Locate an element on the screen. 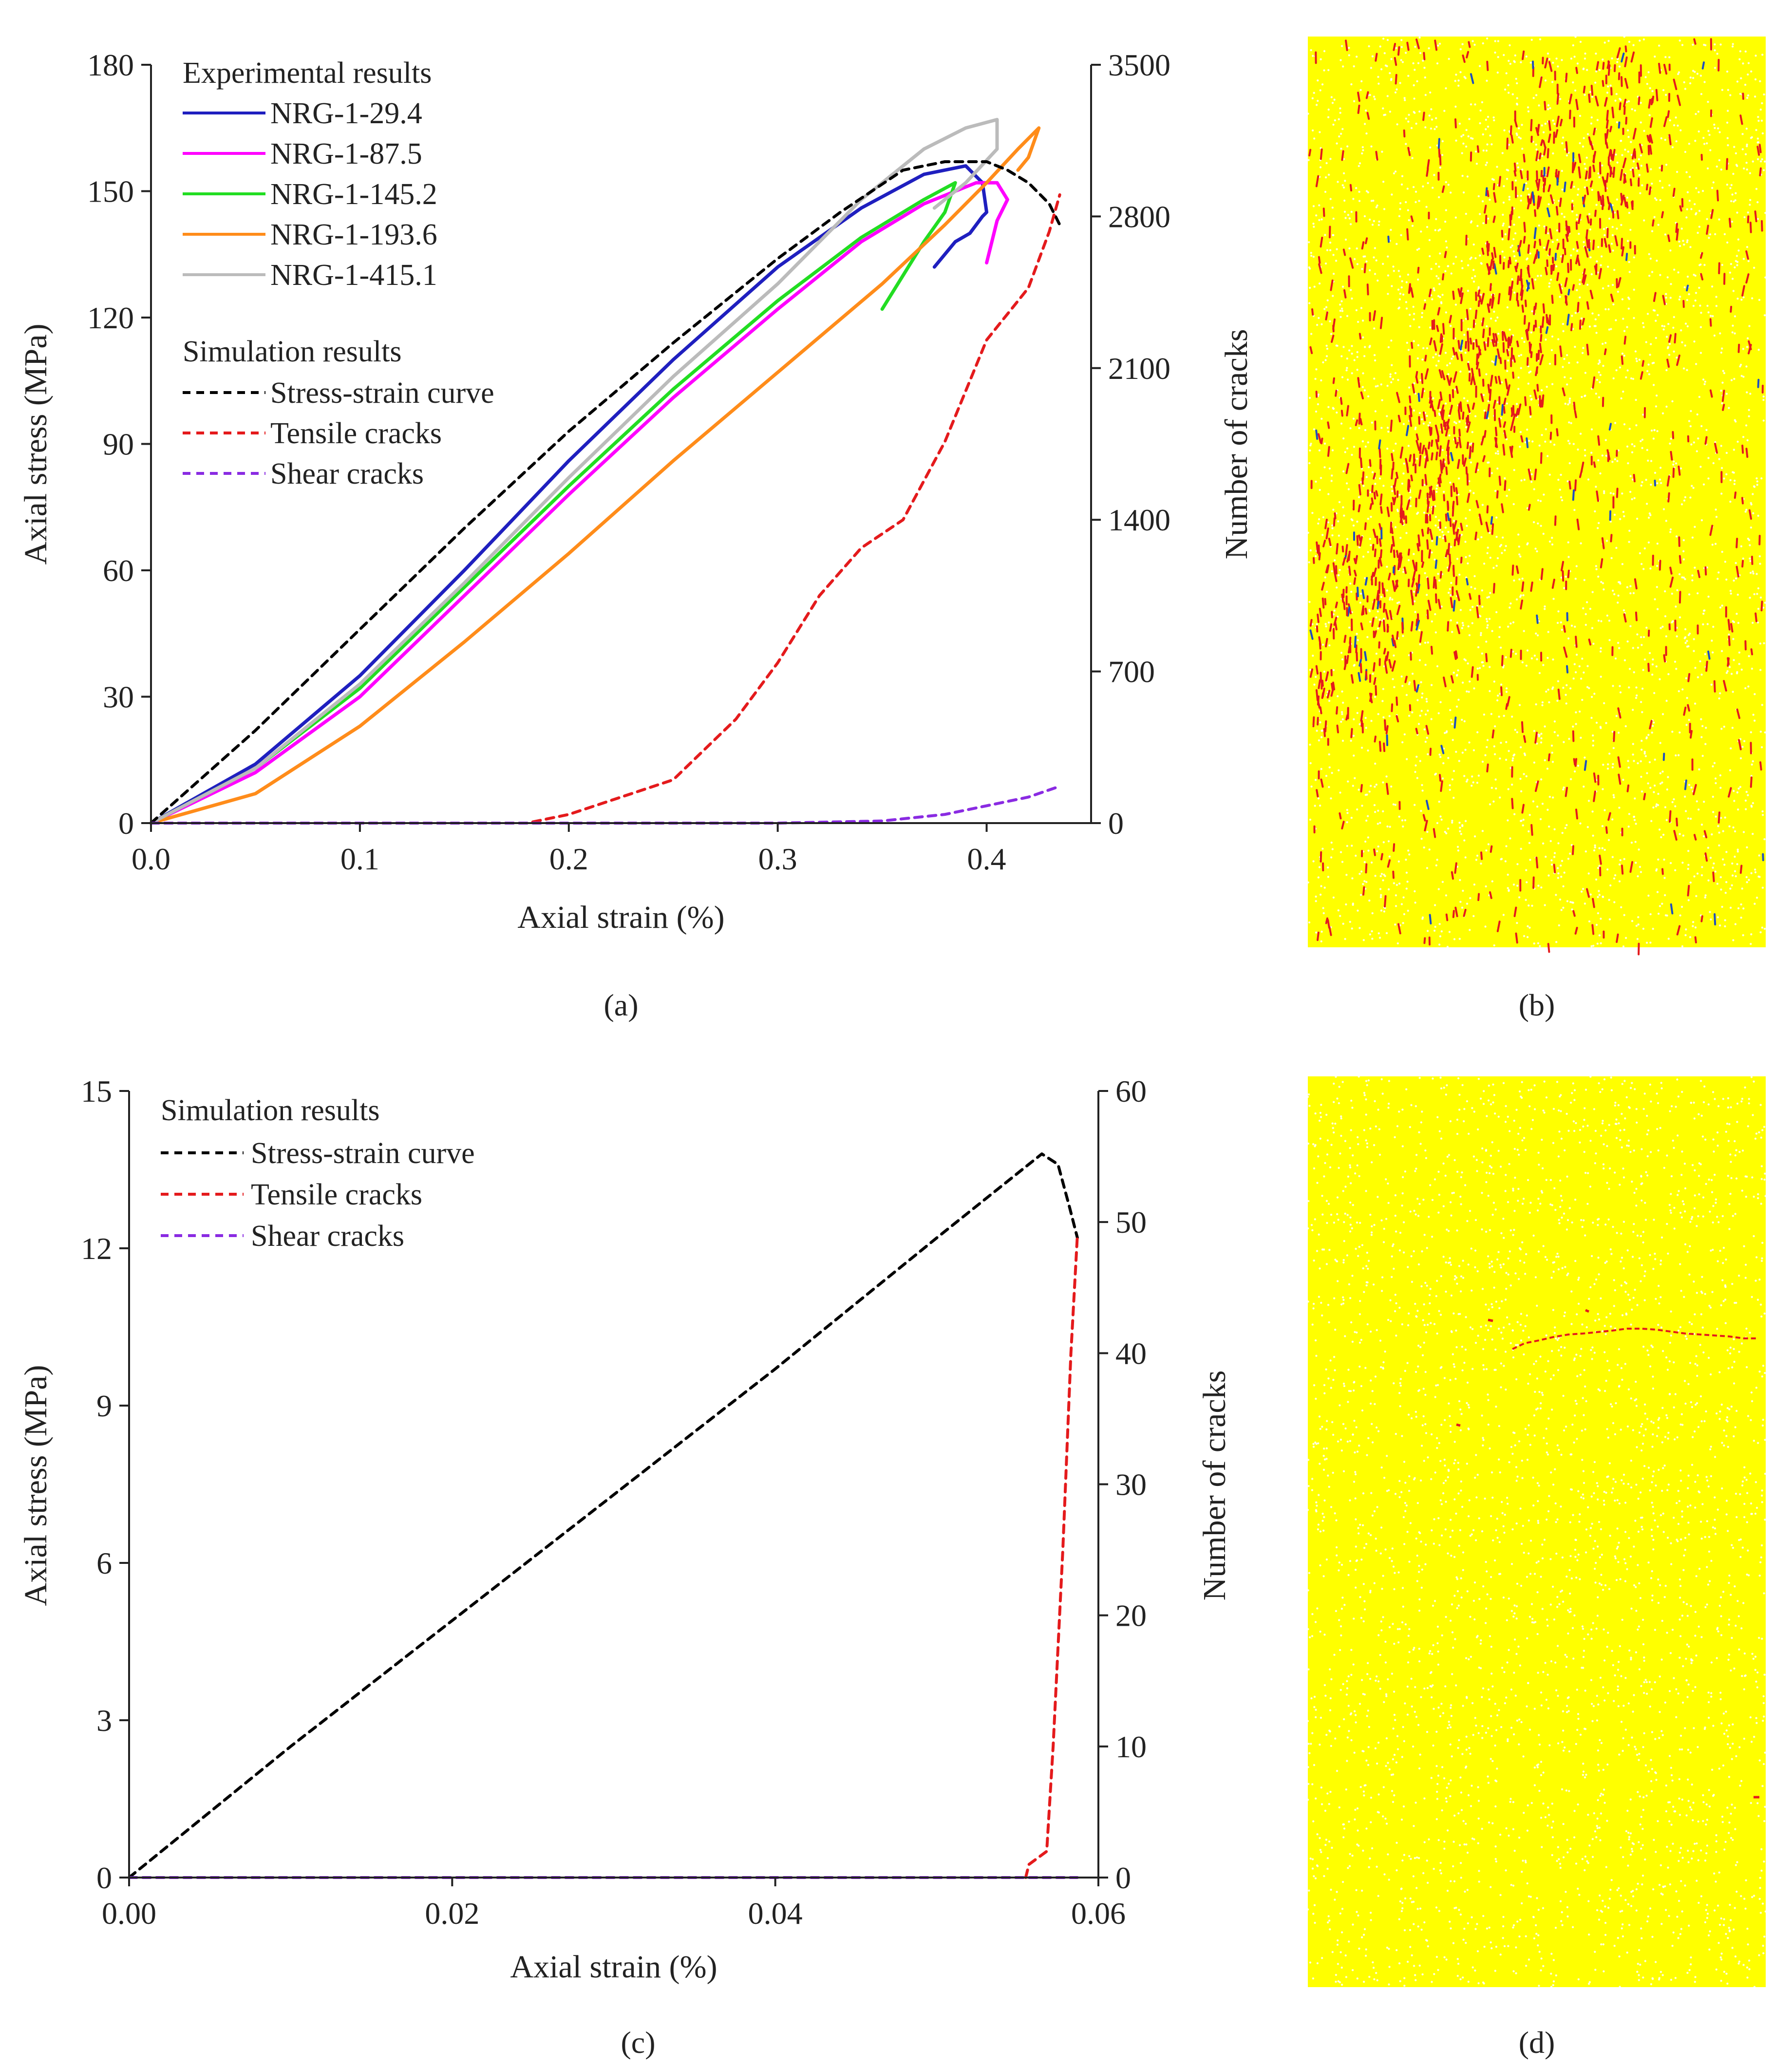 Image resolution: width=1792 pixels, height=2067 pixels. y2-tick-label: 20 is located at coordinates (1131, 1615).